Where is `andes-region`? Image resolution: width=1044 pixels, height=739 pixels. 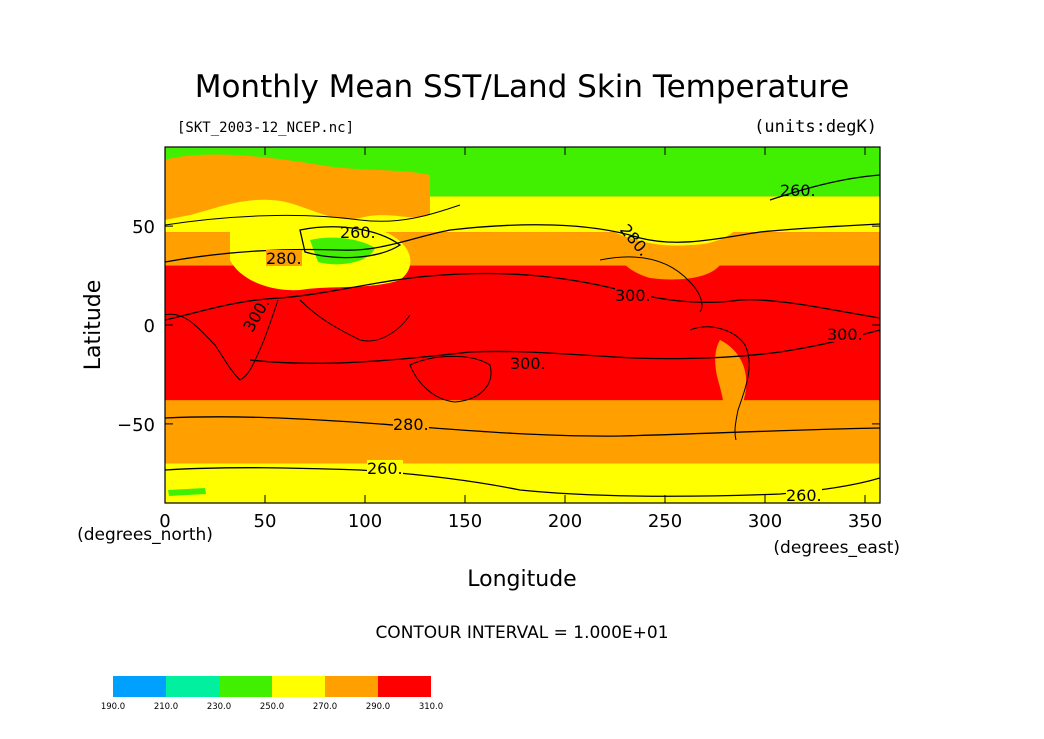 andes-region is located at coordinates (731, 390).